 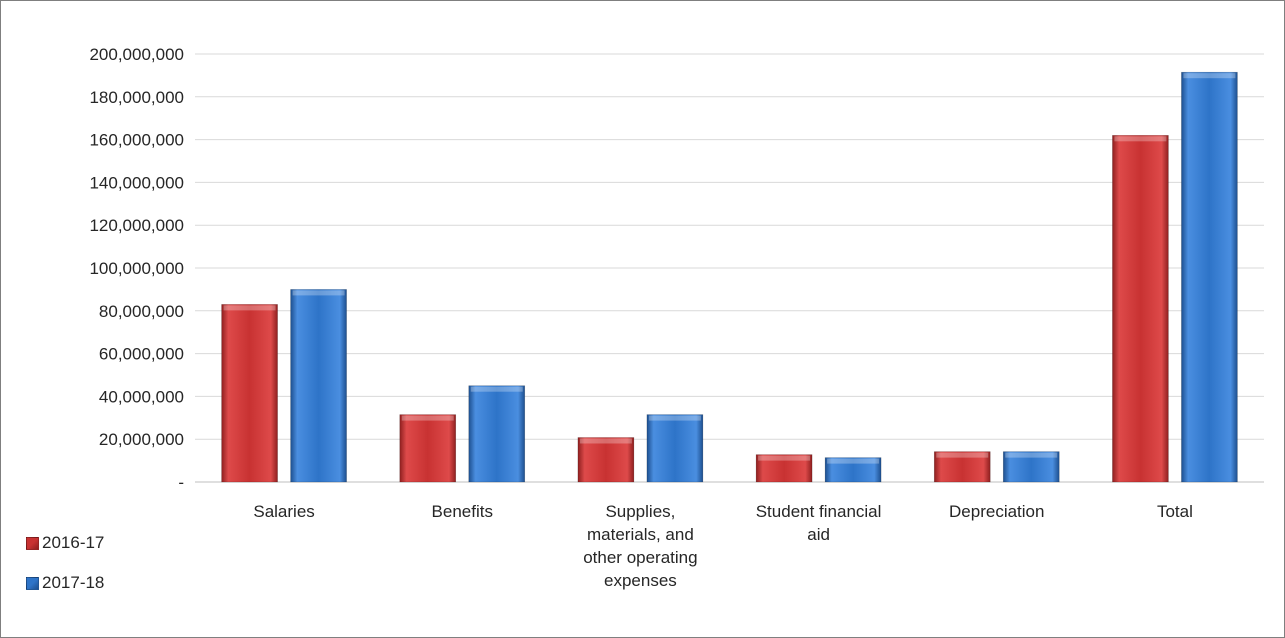 What do you see at coordinates (141, 439) in the screenshot?
I see `y-tick-label: 20,000,000` at bounding box center [141, 439].